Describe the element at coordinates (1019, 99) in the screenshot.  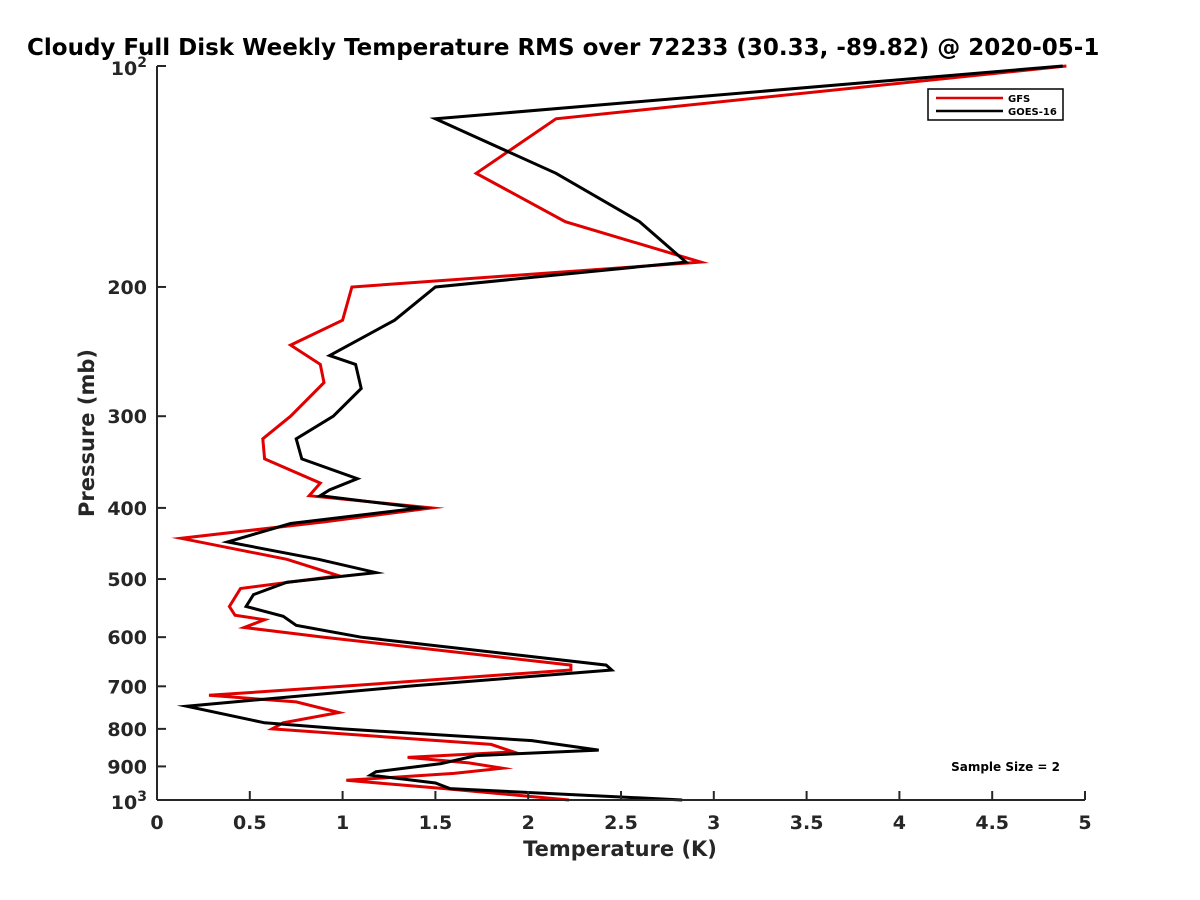
I see `legend-label: GFS` at that location.